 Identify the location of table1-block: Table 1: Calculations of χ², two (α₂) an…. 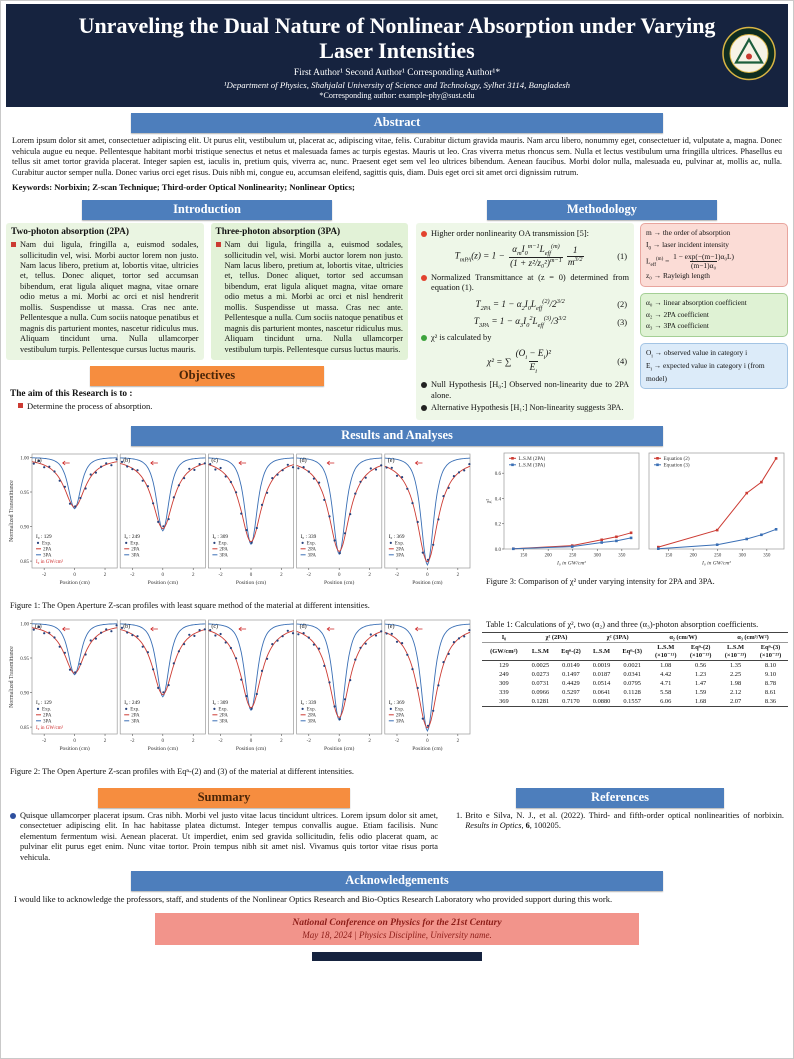
(635, 661).